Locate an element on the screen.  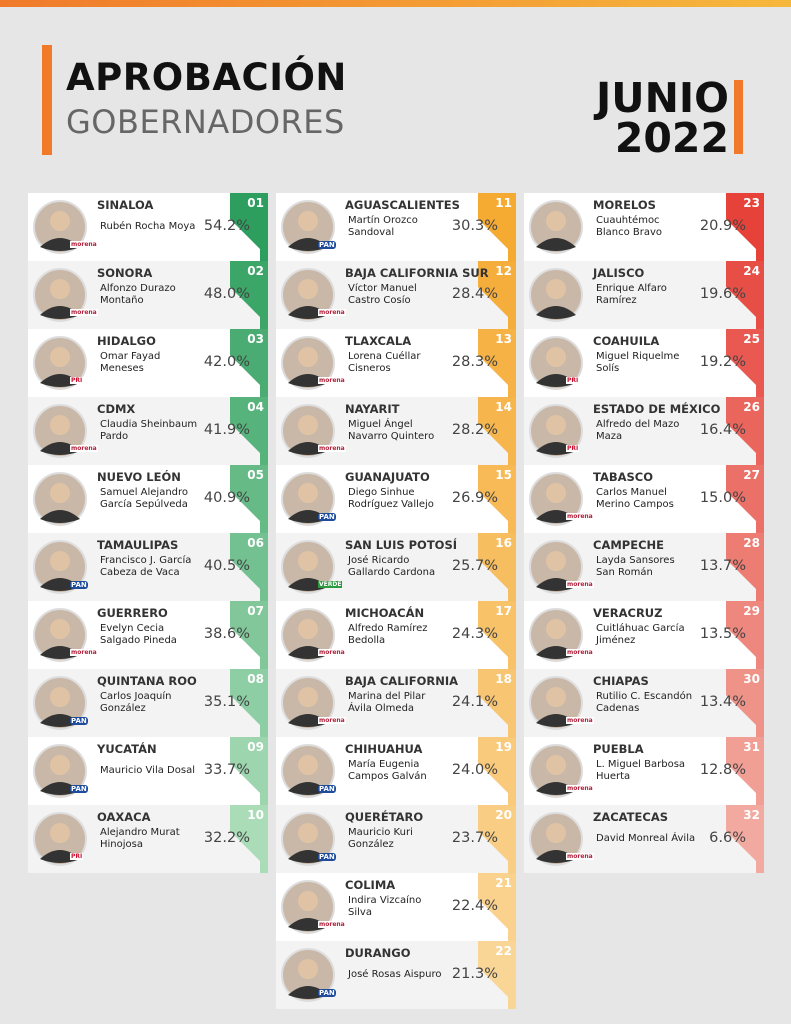
rank: 27 is located at coordinates (751, 475).